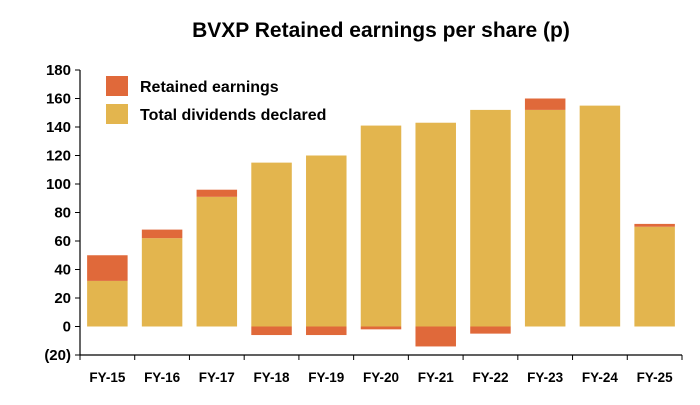  What do you see at coordinates (545, 377) in the screenshot?
I see `x-tick-label: FY-23` at bounding box center [545, 377].